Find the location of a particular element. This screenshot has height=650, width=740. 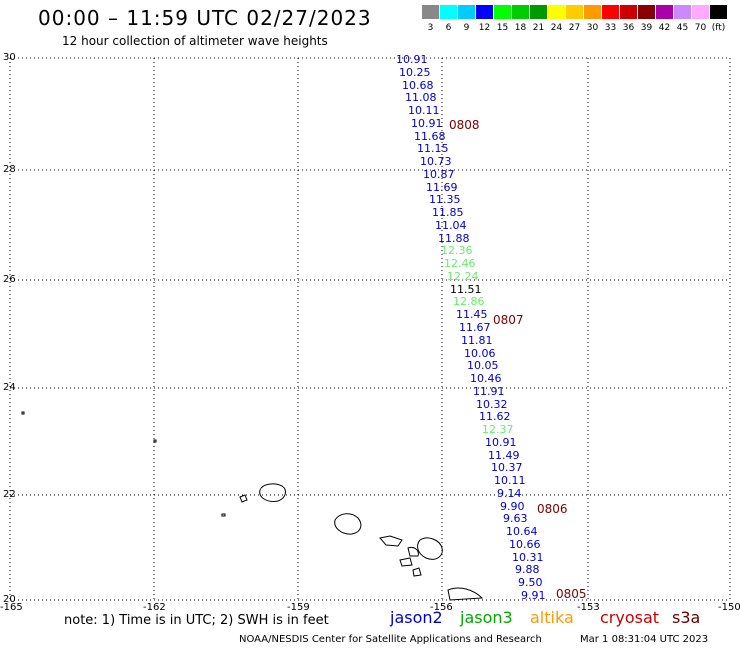

scale-label: 3 is located at coordinates (430, 28).